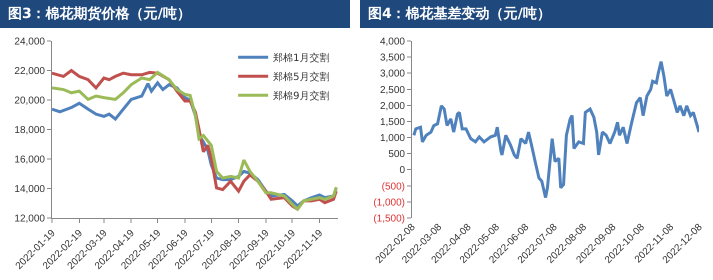  Describe the element at coordinates (389, 219) in the screenshot. I see `y-tick-label: (1,500)` at that location.